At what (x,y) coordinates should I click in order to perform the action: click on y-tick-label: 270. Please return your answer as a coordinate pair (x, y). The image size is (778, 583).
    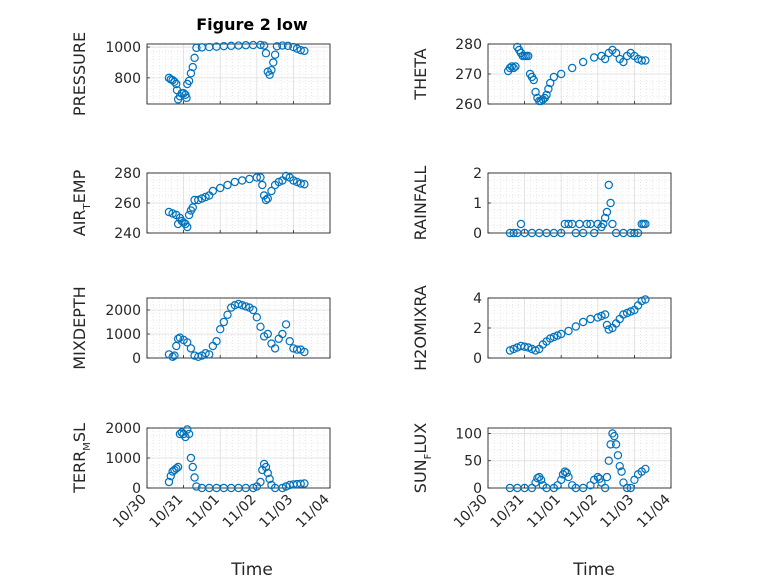
    Looking at the image, I should click on (468, 75).